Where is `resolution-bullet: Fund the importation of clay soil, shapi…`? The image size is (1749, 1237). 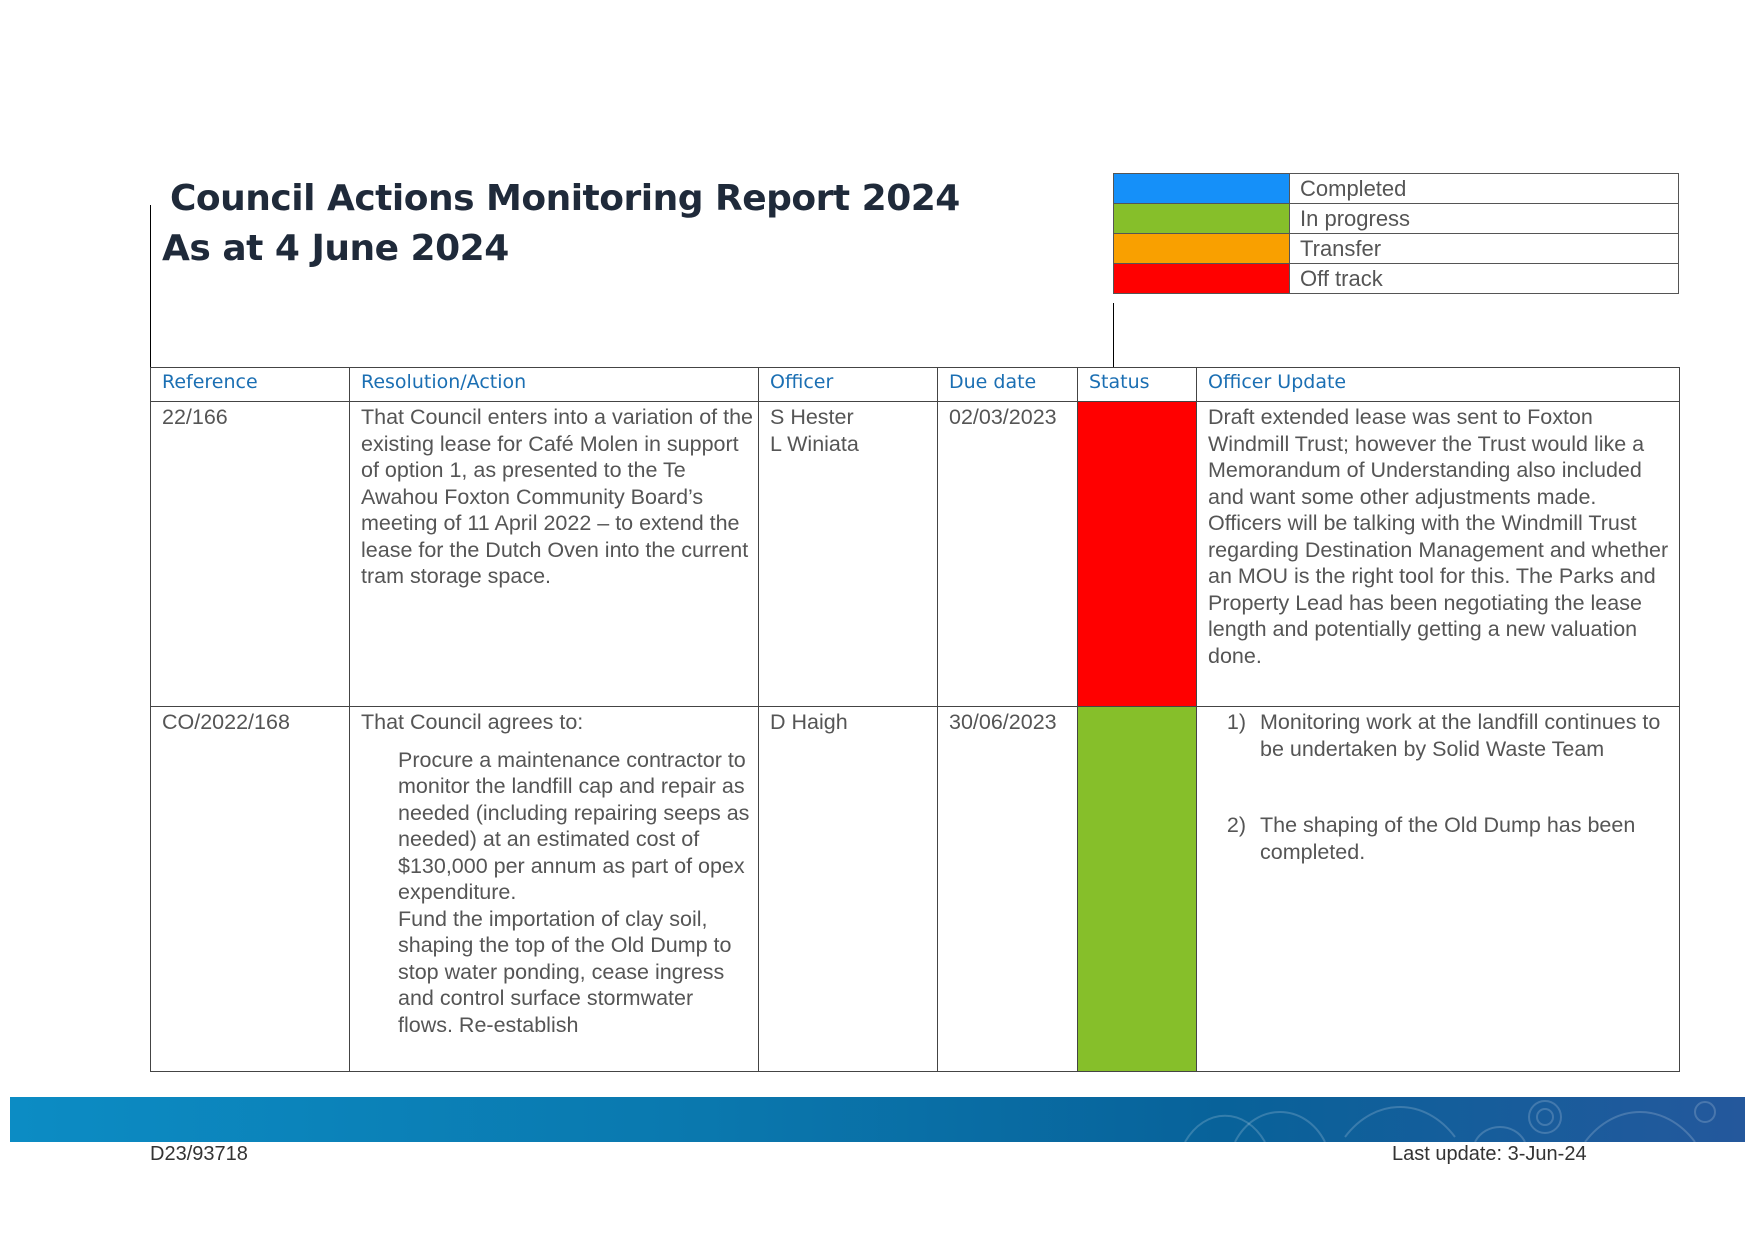 resolution-bullet: Fund the importation of clay soil, shapi… is located at coordinates (557, 972).